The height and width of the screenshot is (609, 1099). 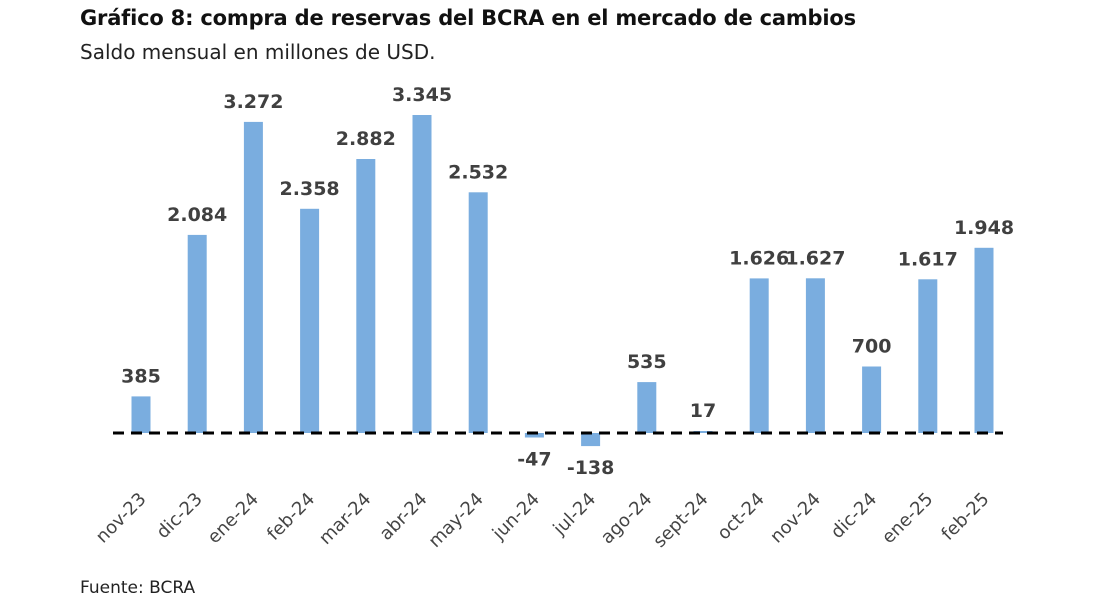 What do you see at coordinates (310, 189) in the screenshot?
I see `value-label-feb-24: 2.358` at bounding box center [310, 189].